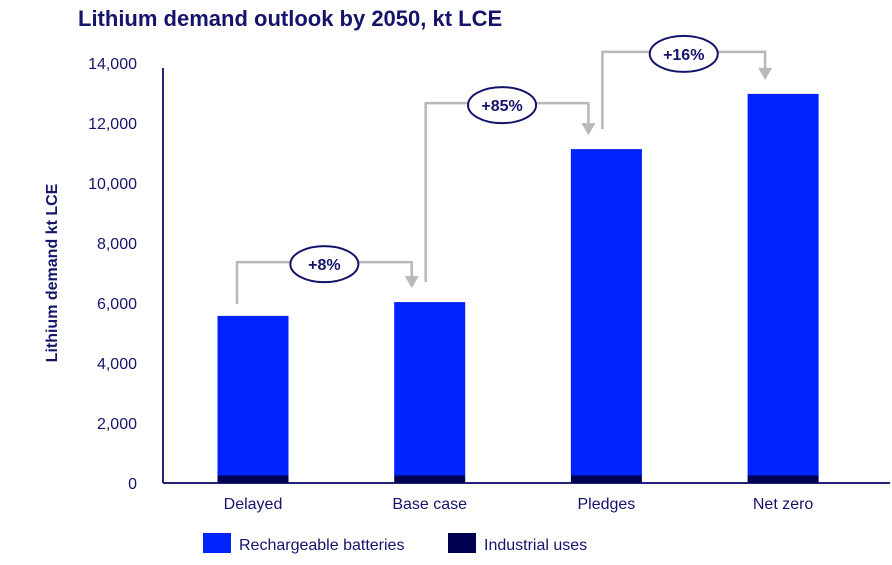 This screenshot has height=565, width=892. I want to click on y-tick-label: 0, so click(132, 484).